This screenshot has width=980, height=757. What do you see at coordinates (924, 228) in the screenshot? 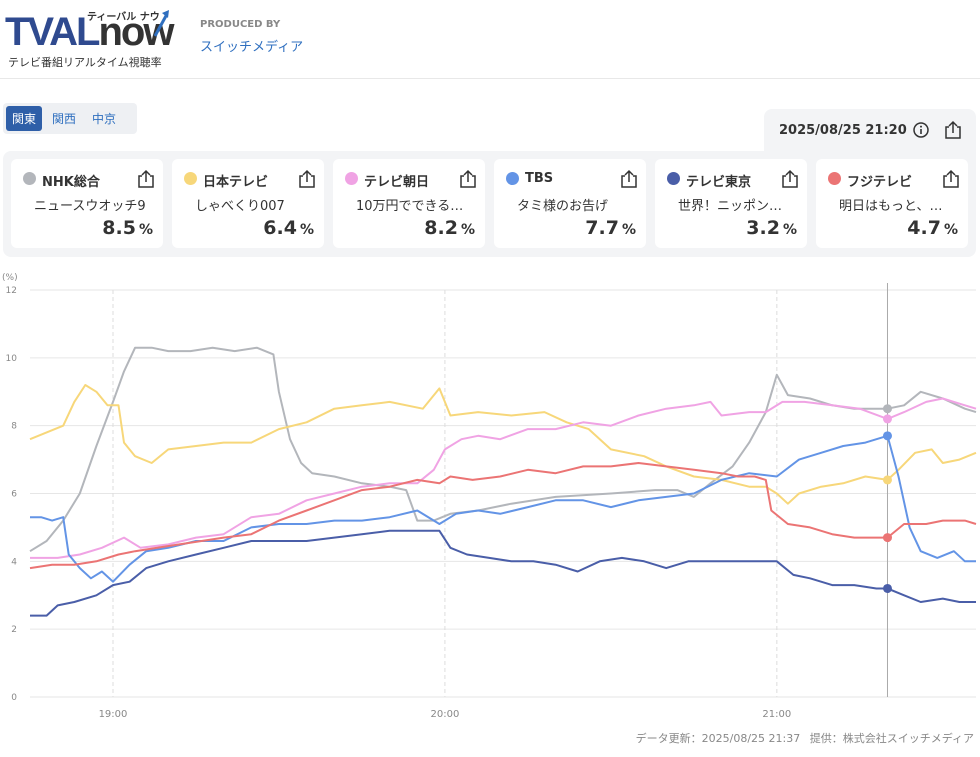
I see `rating-number: 4.7` at bounding box center [924, 228].